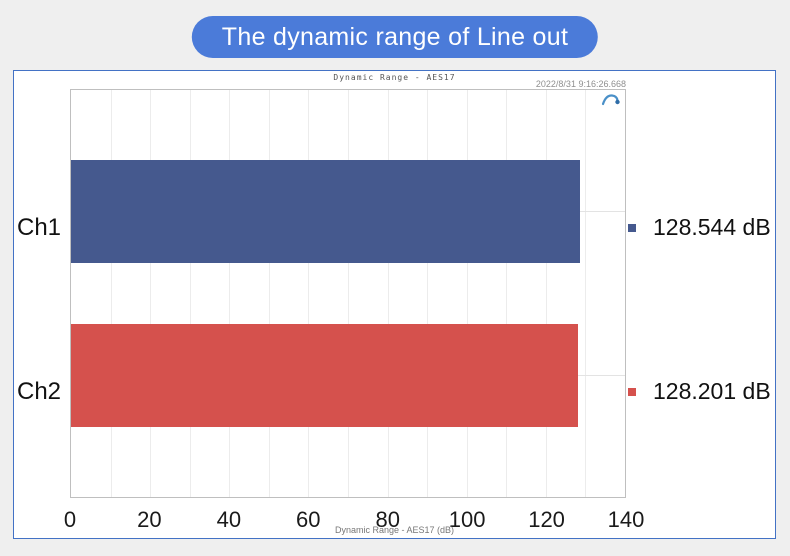 Image resolution: width=790 pixels, height=556 pixels. Describe the element at coordinates (149, 519) in the screenshot. I see `x-tick-label: 20` at that location.